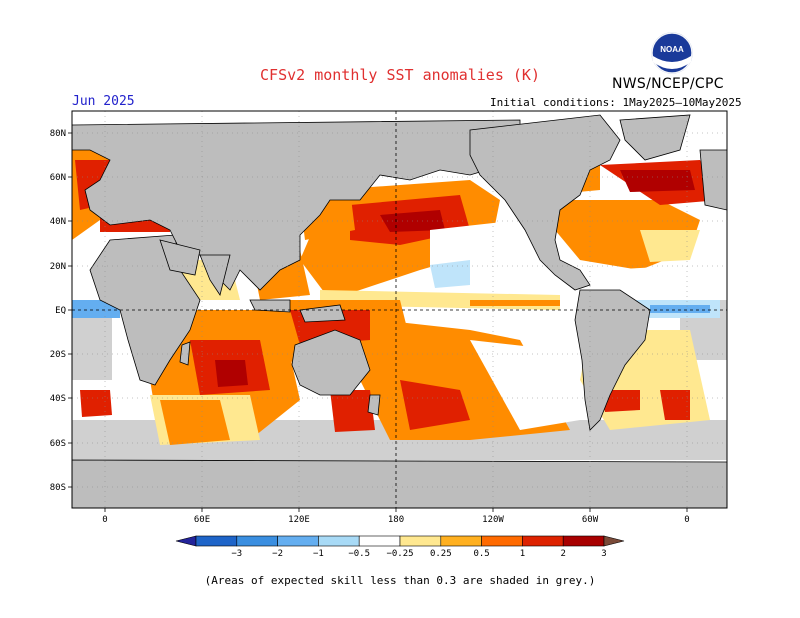 Image resolution: width=800 pixels, height=618 pixels. What do you see at coordinates (590, 520) in the screenshot?
I see `lon-label: 60W` at bounding box center [590, 520].